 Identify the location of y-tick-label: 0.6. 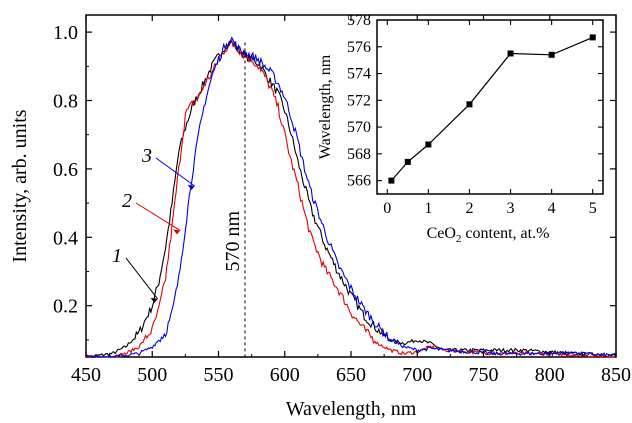
(65, 170).